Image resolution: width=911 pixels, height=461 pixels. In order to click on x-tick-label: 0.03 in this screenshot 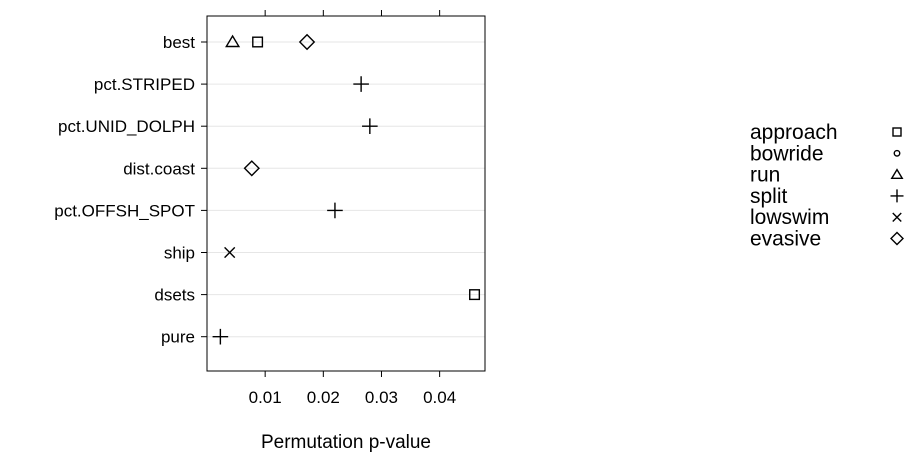, I will do `click(381, 397)`.